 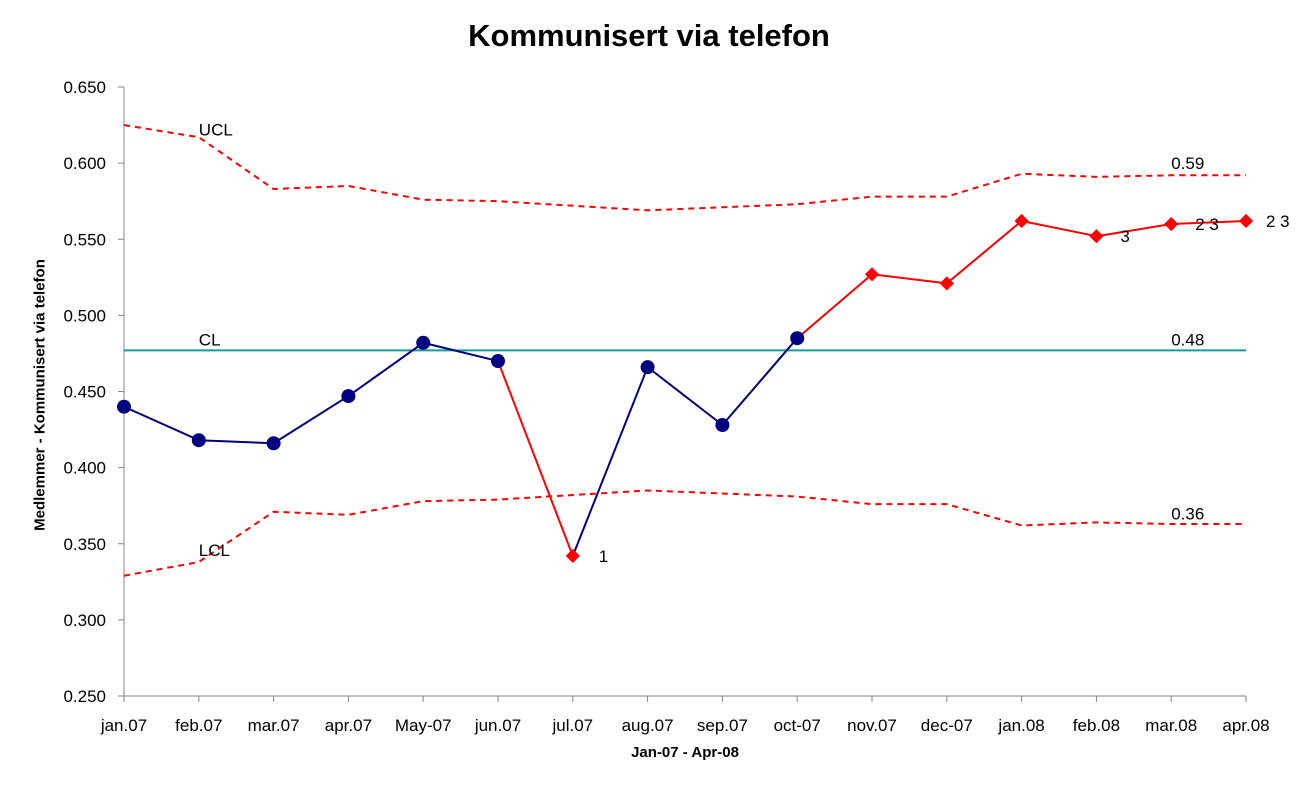 What do you see at coordinates (947, 725) in the screenshot?
I see `x-tick-label: dec-07` at bounding box center [947, 725].